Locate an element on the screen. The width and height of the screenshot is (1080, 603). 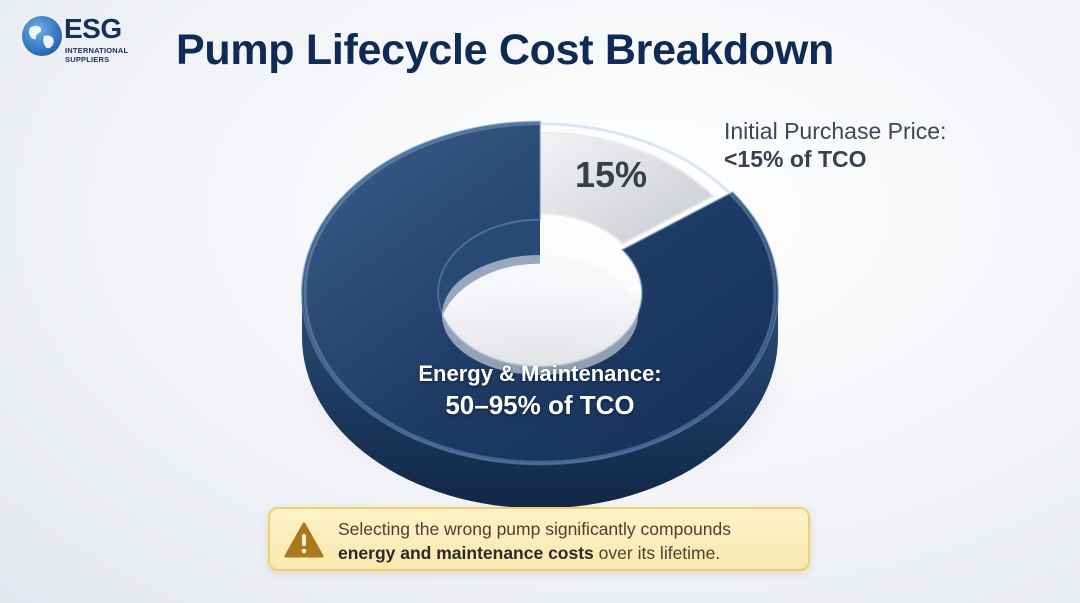
logo-subtitle-line1: INTERNATIONAL is located at coordinates (97, 50).